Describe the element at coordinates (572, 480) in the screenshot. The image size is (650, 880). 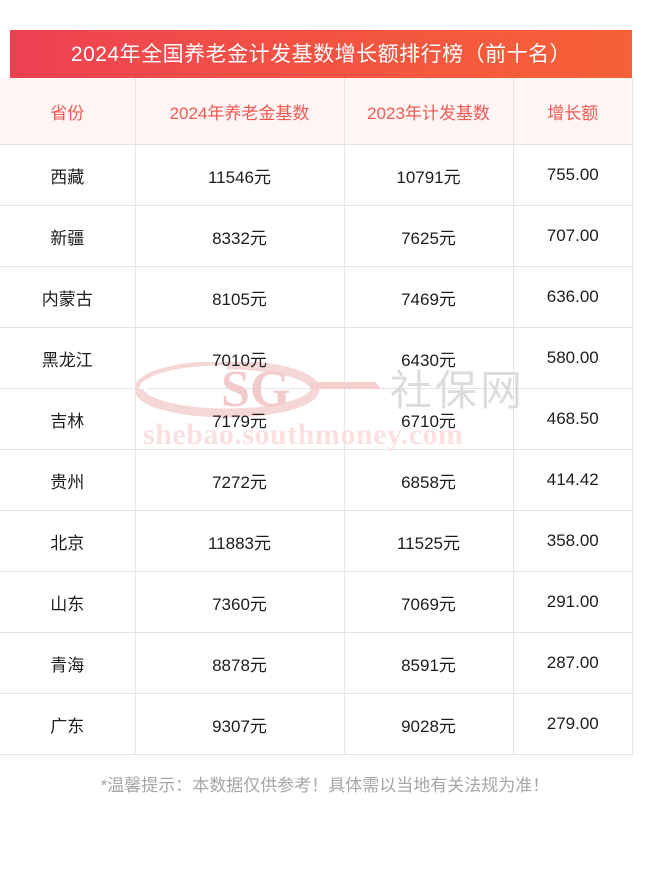
I see `cell-growth: 414.42` at that location.